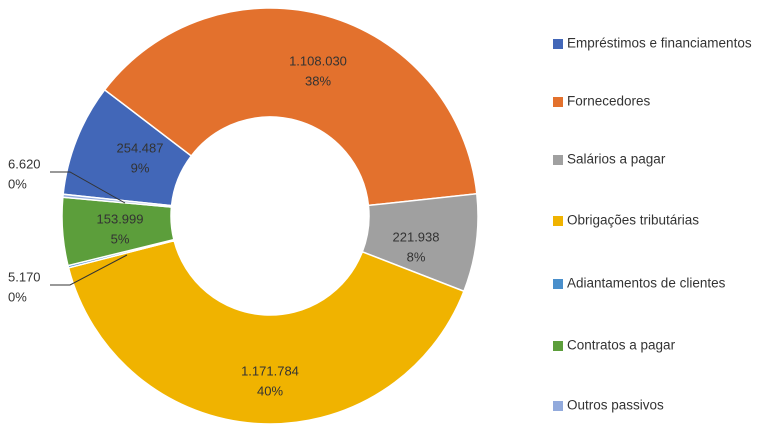 Image resolution: width=782 pixels, height=432 pixels. What do you see at coordinates (270, 390) in the screenshot?
I see `data-label-percent: 40%` at bounding box center [270, 390].